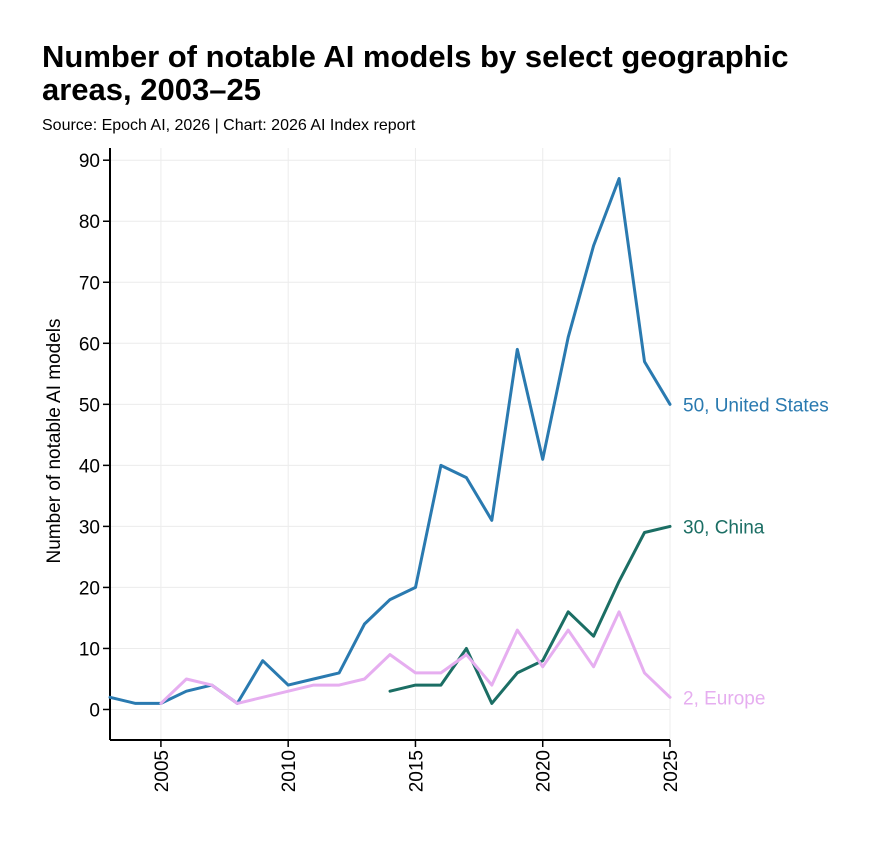 The width and height of the screenshot is (896, 852). Describe the element at coordinates (89, 405) in the screenshot. I see `y-tick-label: 50` at that location.